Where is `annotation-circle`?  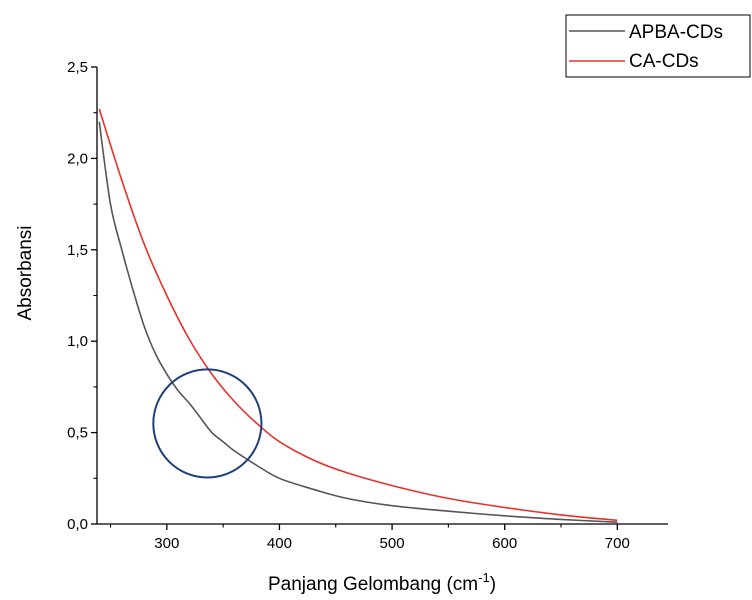
annotation-circle is located at coordinates (207, 423).